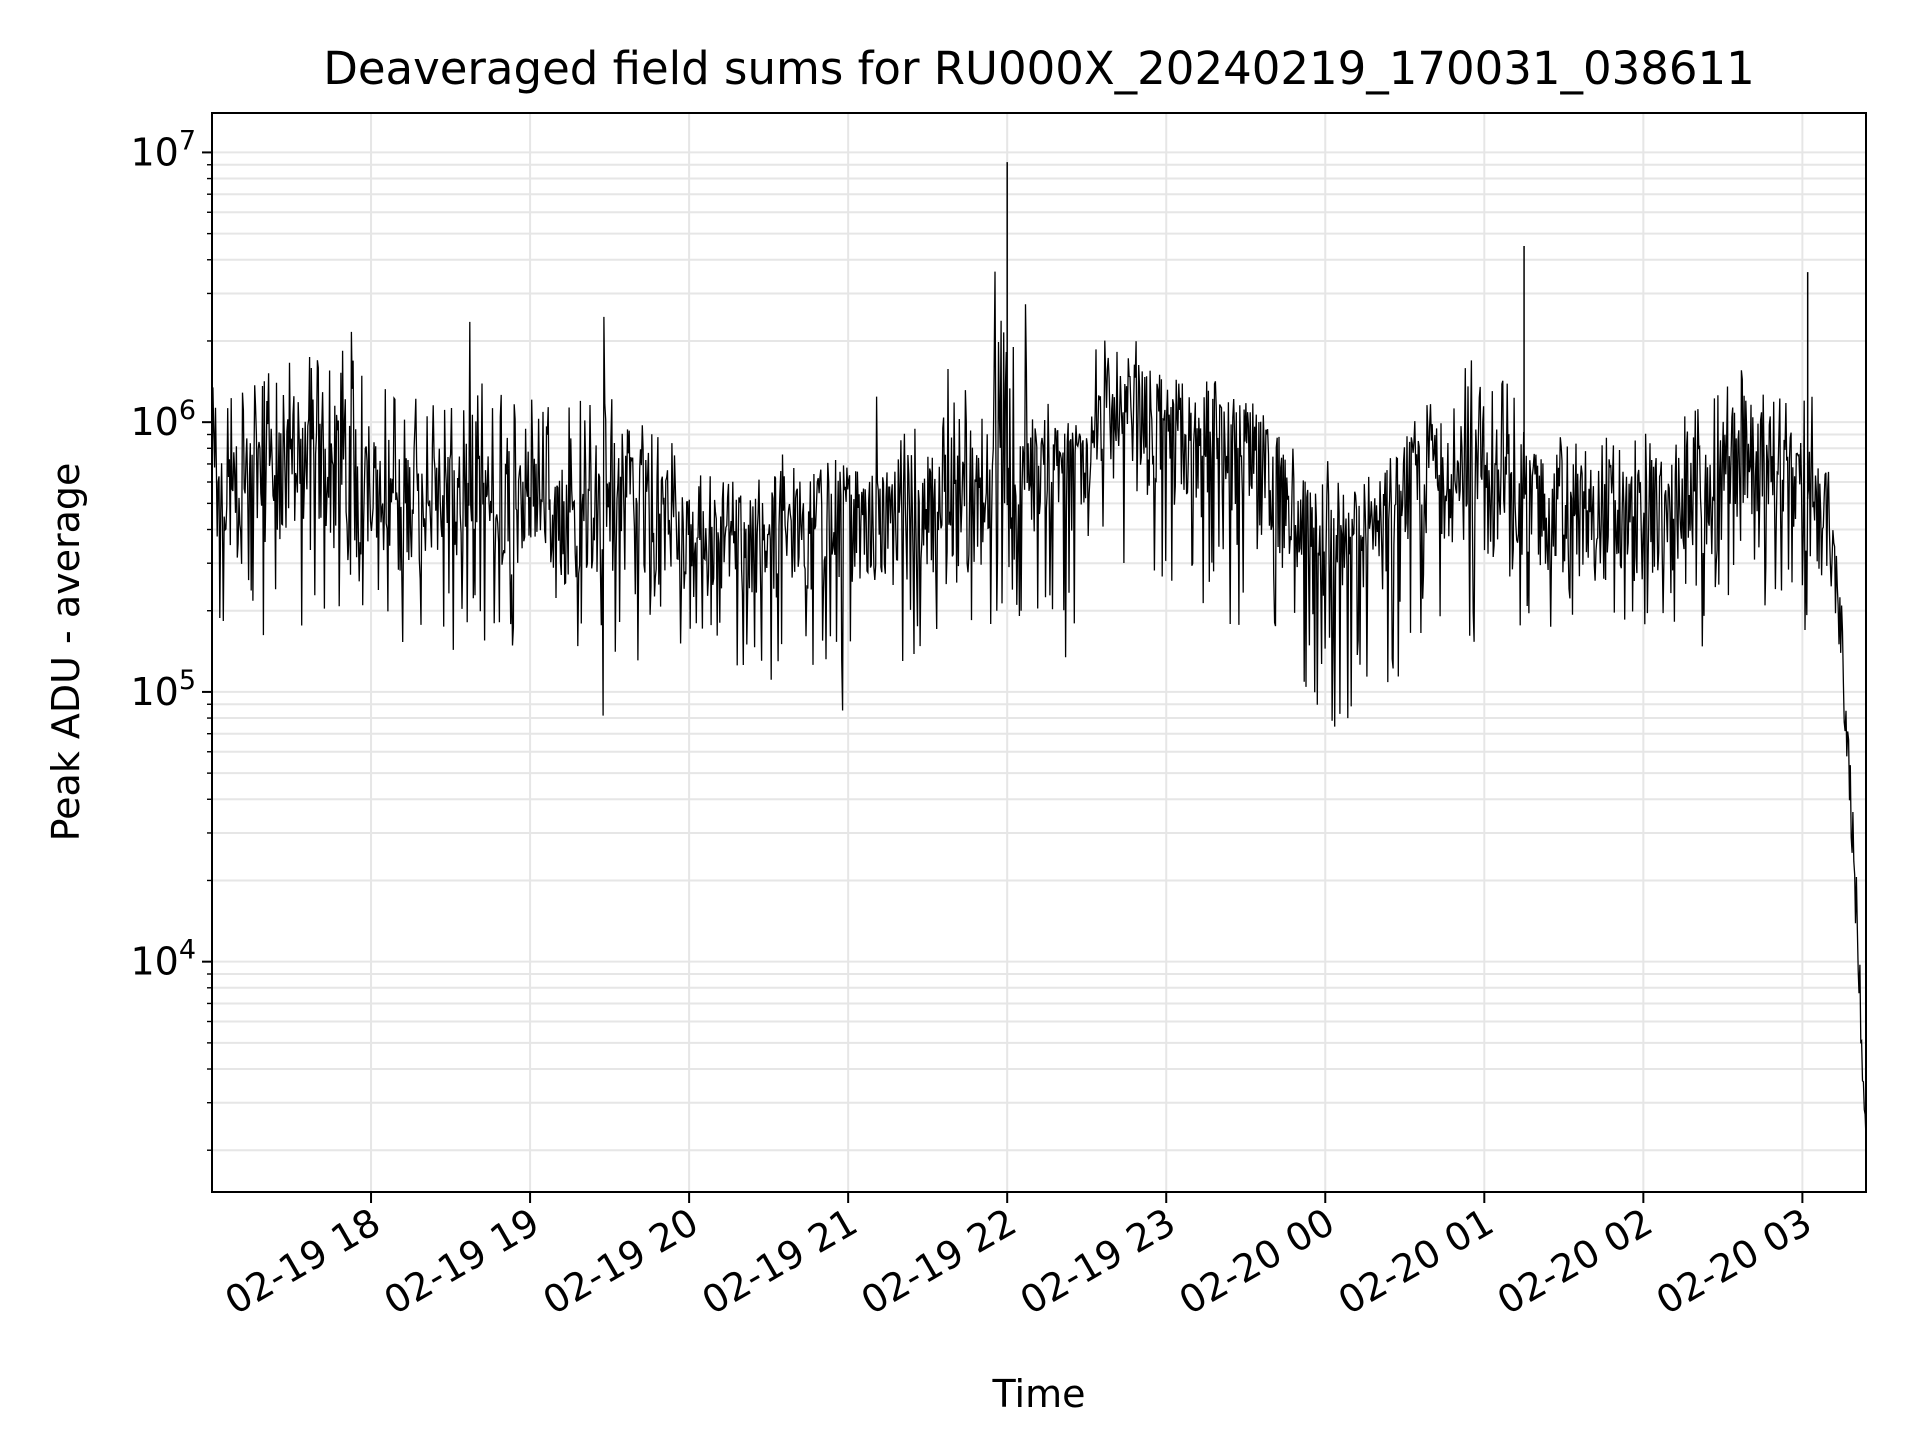 This screenshot has width=1920, height=1440. I want to click on x-axis-label: Time, so click(1039, 1394).